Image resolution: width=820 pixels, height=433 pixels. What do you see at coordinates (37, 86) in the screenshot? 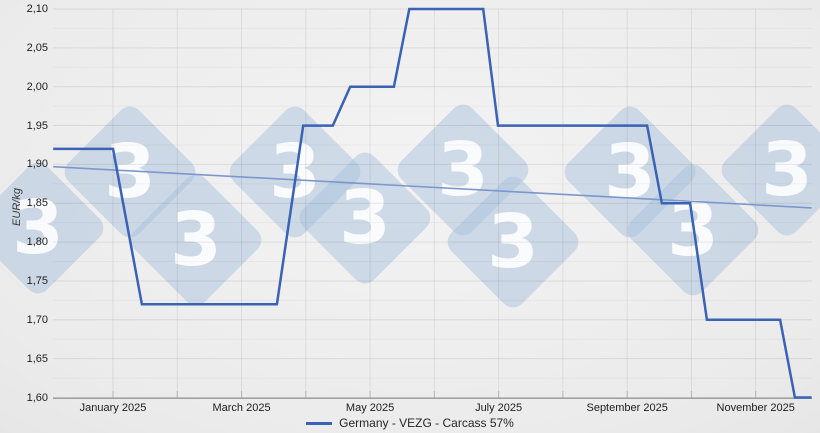
I see `y-tick-label: 2,00` at bounding box center [37, 86].